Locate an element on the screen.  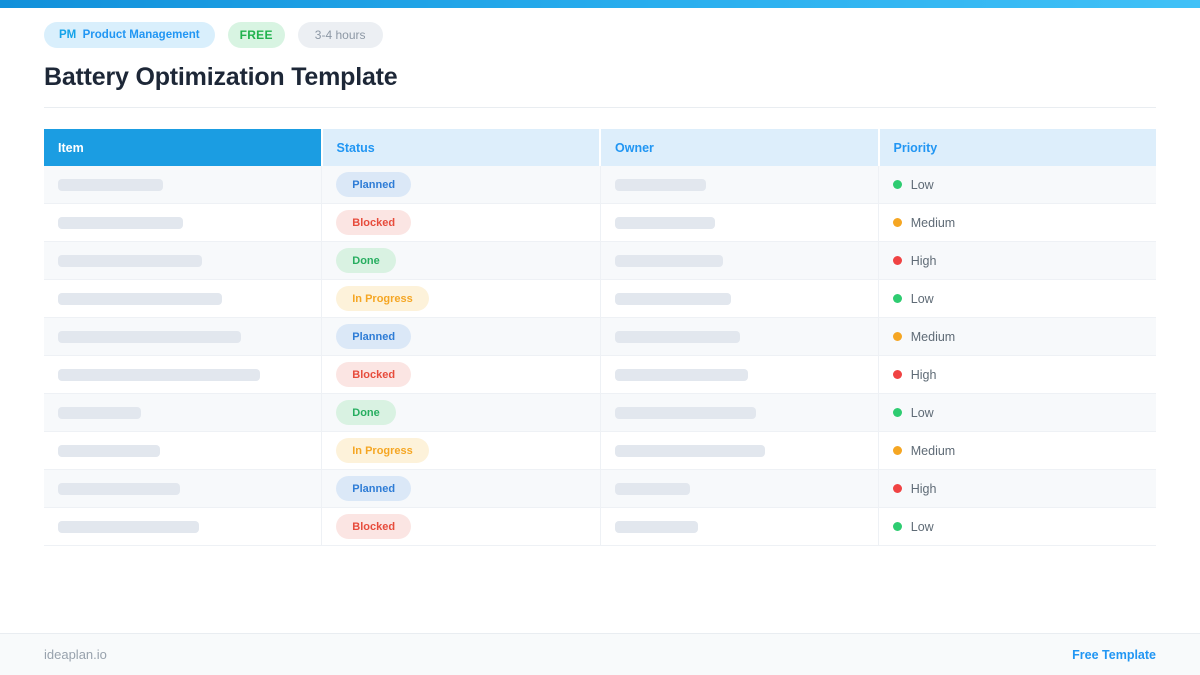
badge-row: PM Product Management FREE 3-4 hours is located at coordinates (600, 35).